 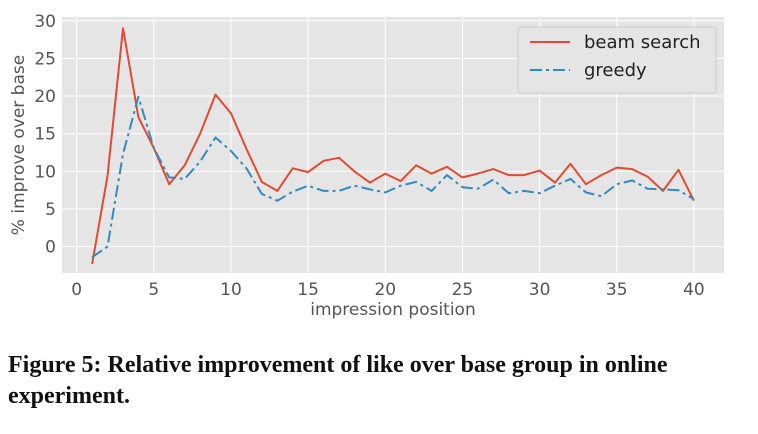 I want to click on legend-box, so click(x=617, y=60).